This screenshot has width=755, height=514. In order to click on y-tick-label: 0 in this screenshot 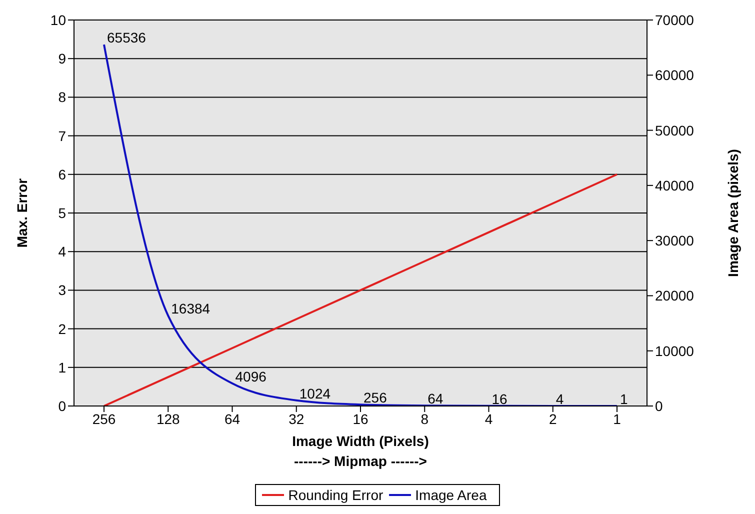, I will do `click(62, 406)`.